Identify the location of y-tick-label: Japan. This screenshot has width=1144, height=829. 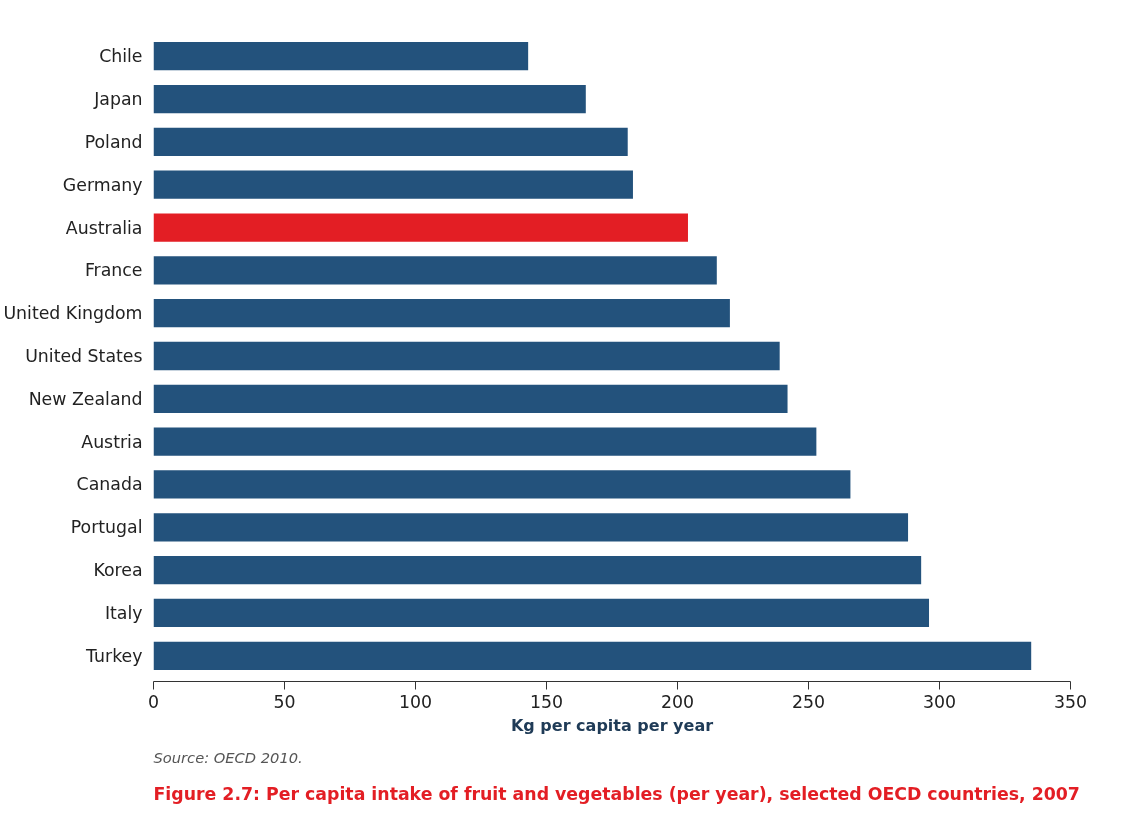
(118, 99).